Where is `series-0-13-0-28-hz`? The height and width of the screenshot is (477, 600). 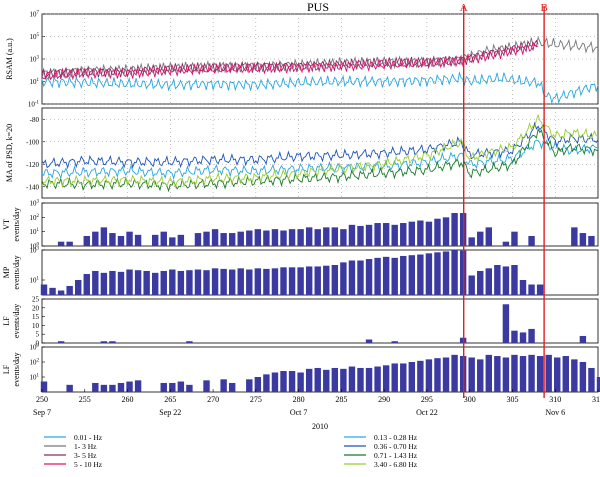
series-0-13-0-28-hz is located at coordinates (320, 160).